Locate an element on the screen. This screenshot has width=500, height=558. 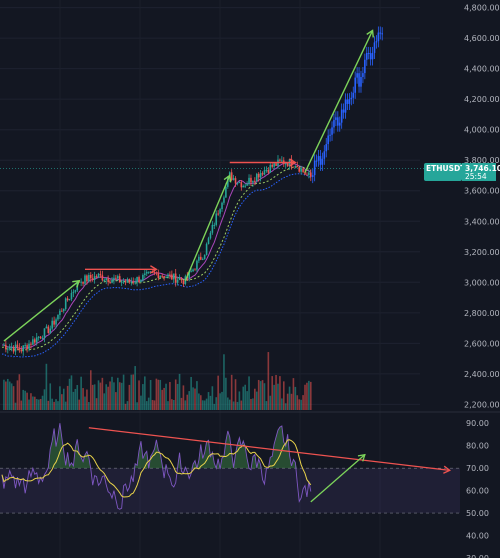
rsi-band is located at coordinates (230, 491).